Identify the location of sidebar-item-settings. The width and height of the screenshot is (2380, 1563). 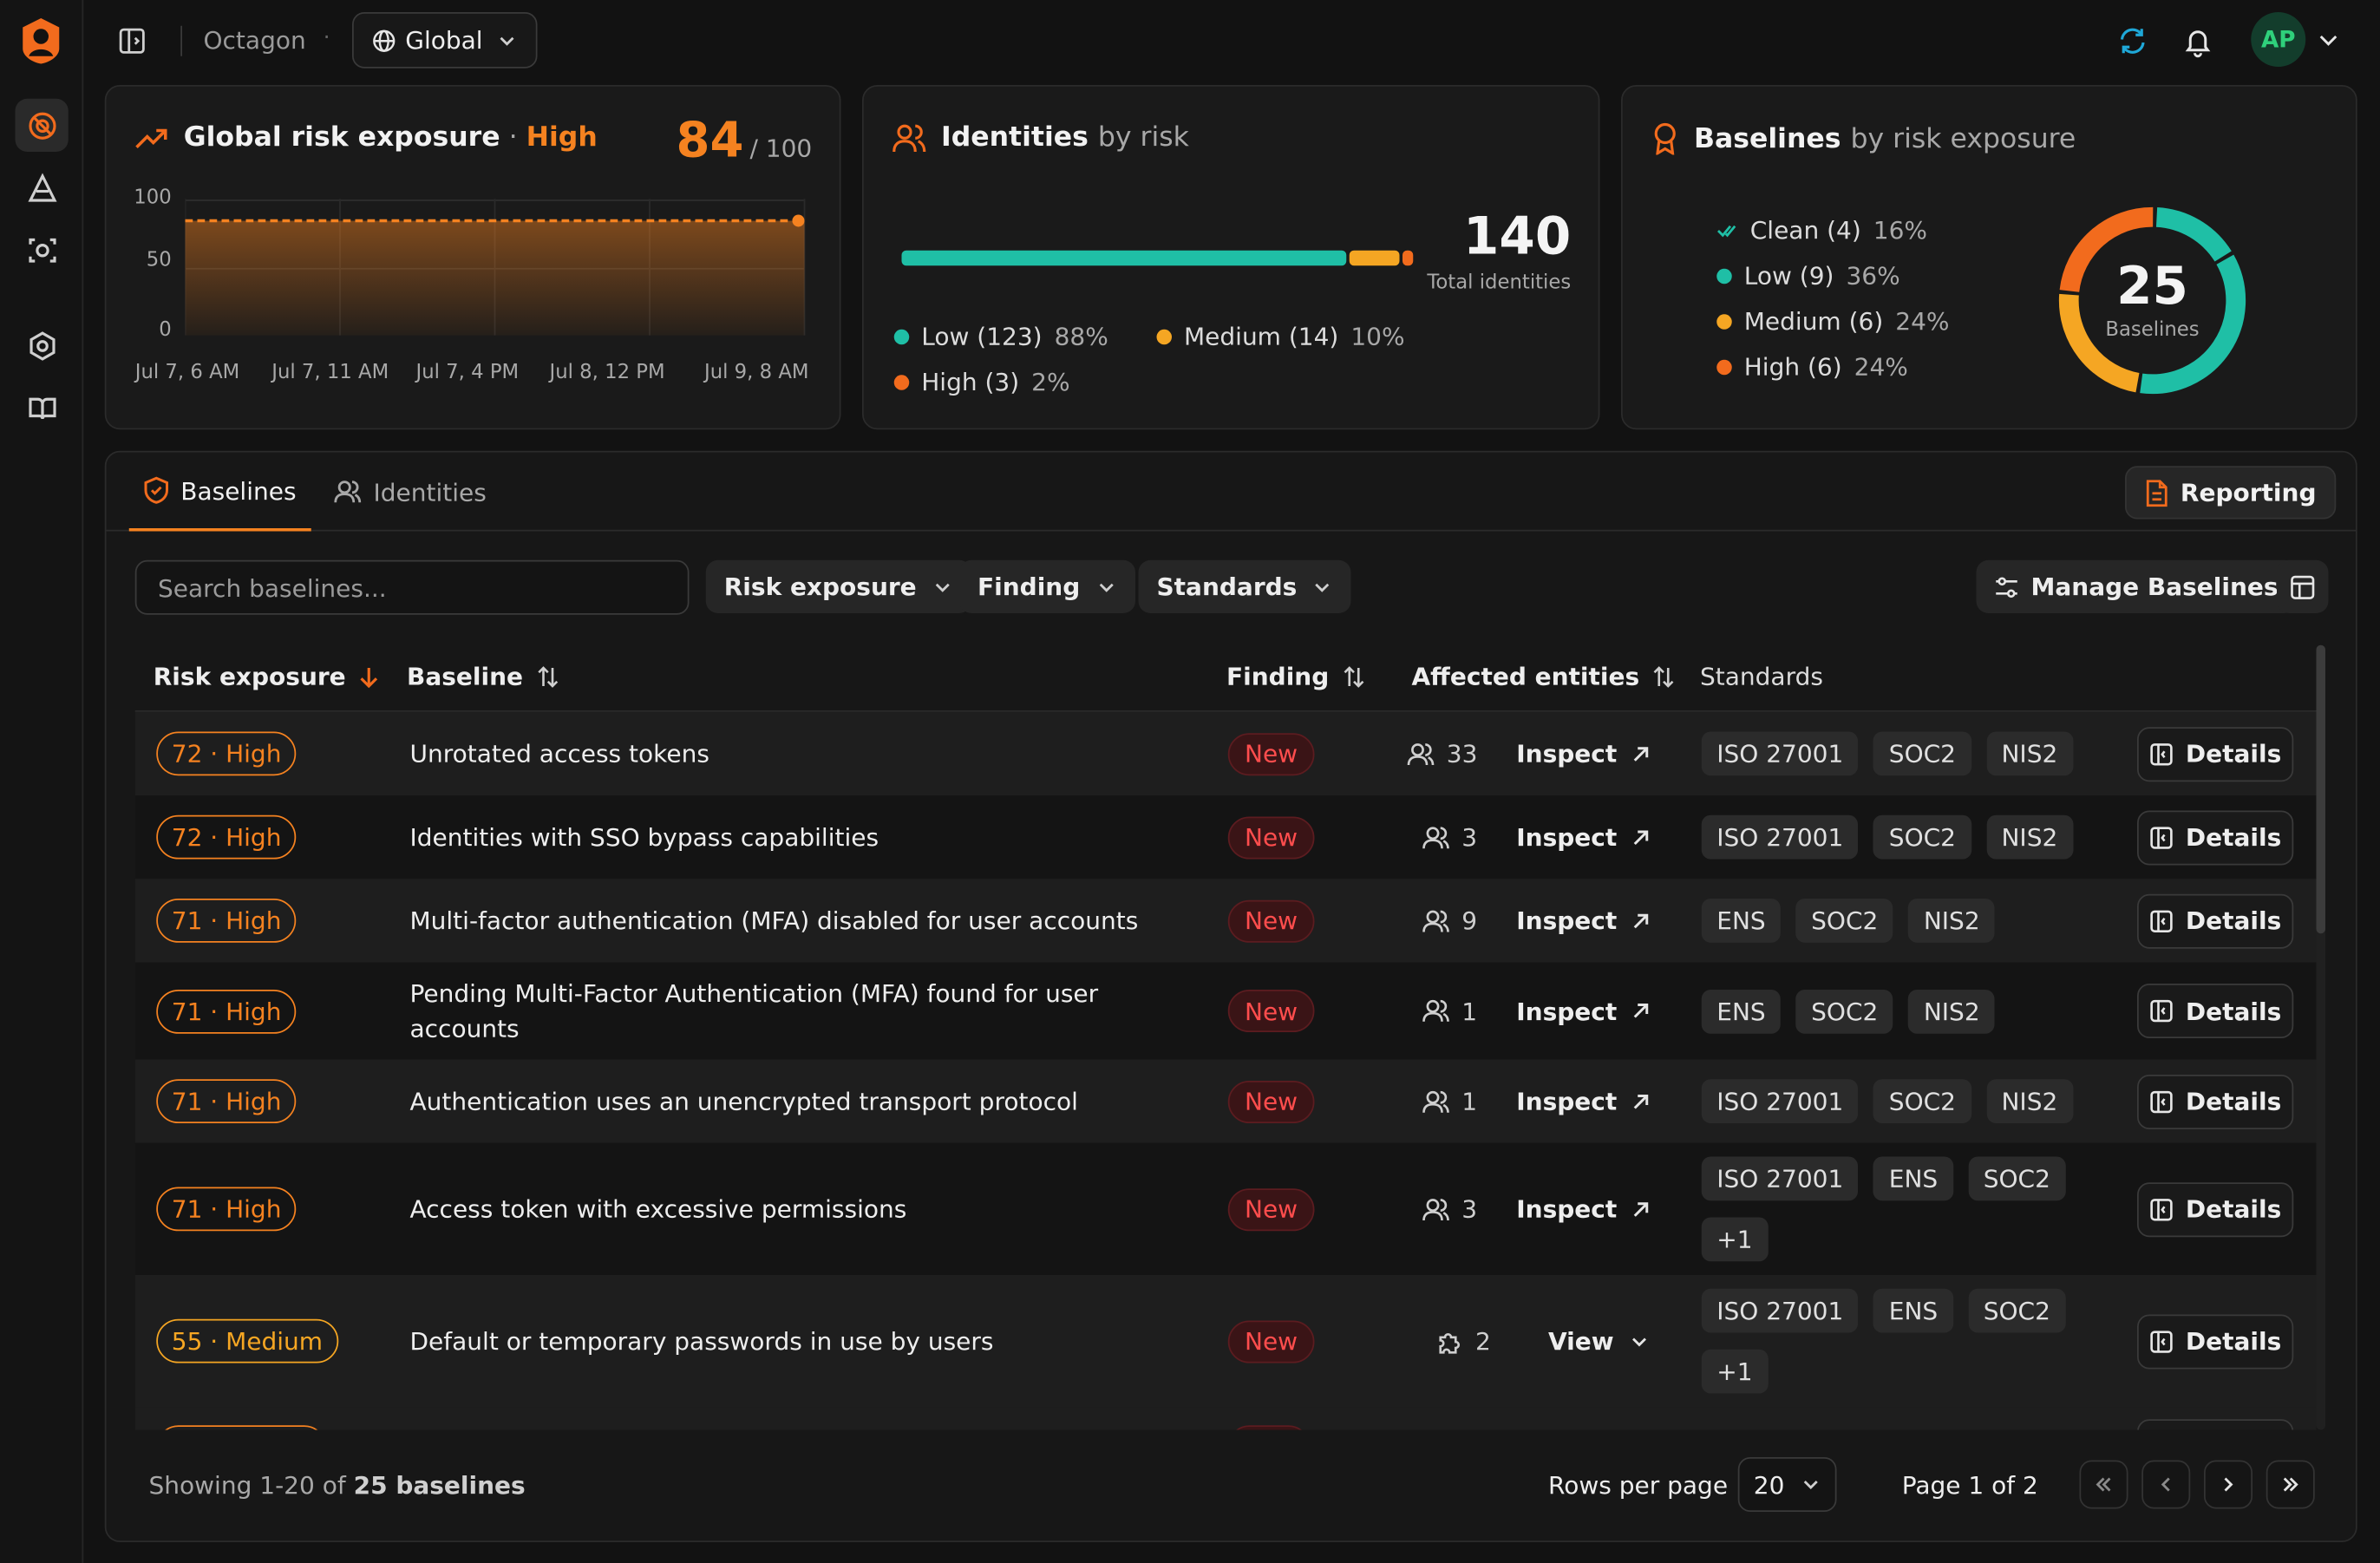
(42, 345).